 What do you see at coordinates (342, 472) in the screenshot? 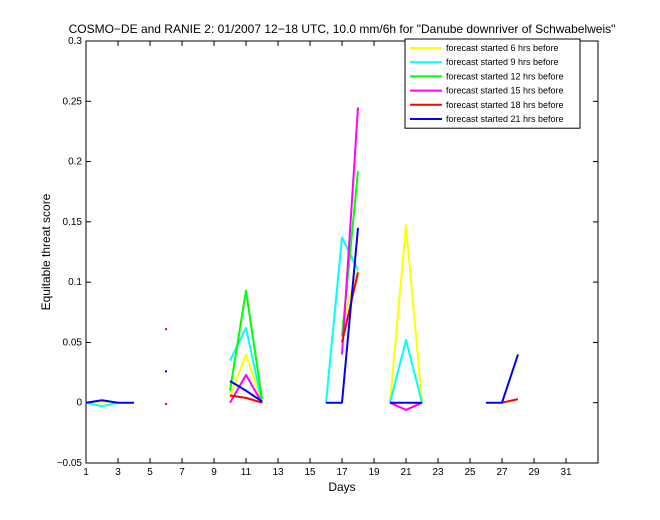
I see `x-tick-label: 17` at bounding box center [342, 472].